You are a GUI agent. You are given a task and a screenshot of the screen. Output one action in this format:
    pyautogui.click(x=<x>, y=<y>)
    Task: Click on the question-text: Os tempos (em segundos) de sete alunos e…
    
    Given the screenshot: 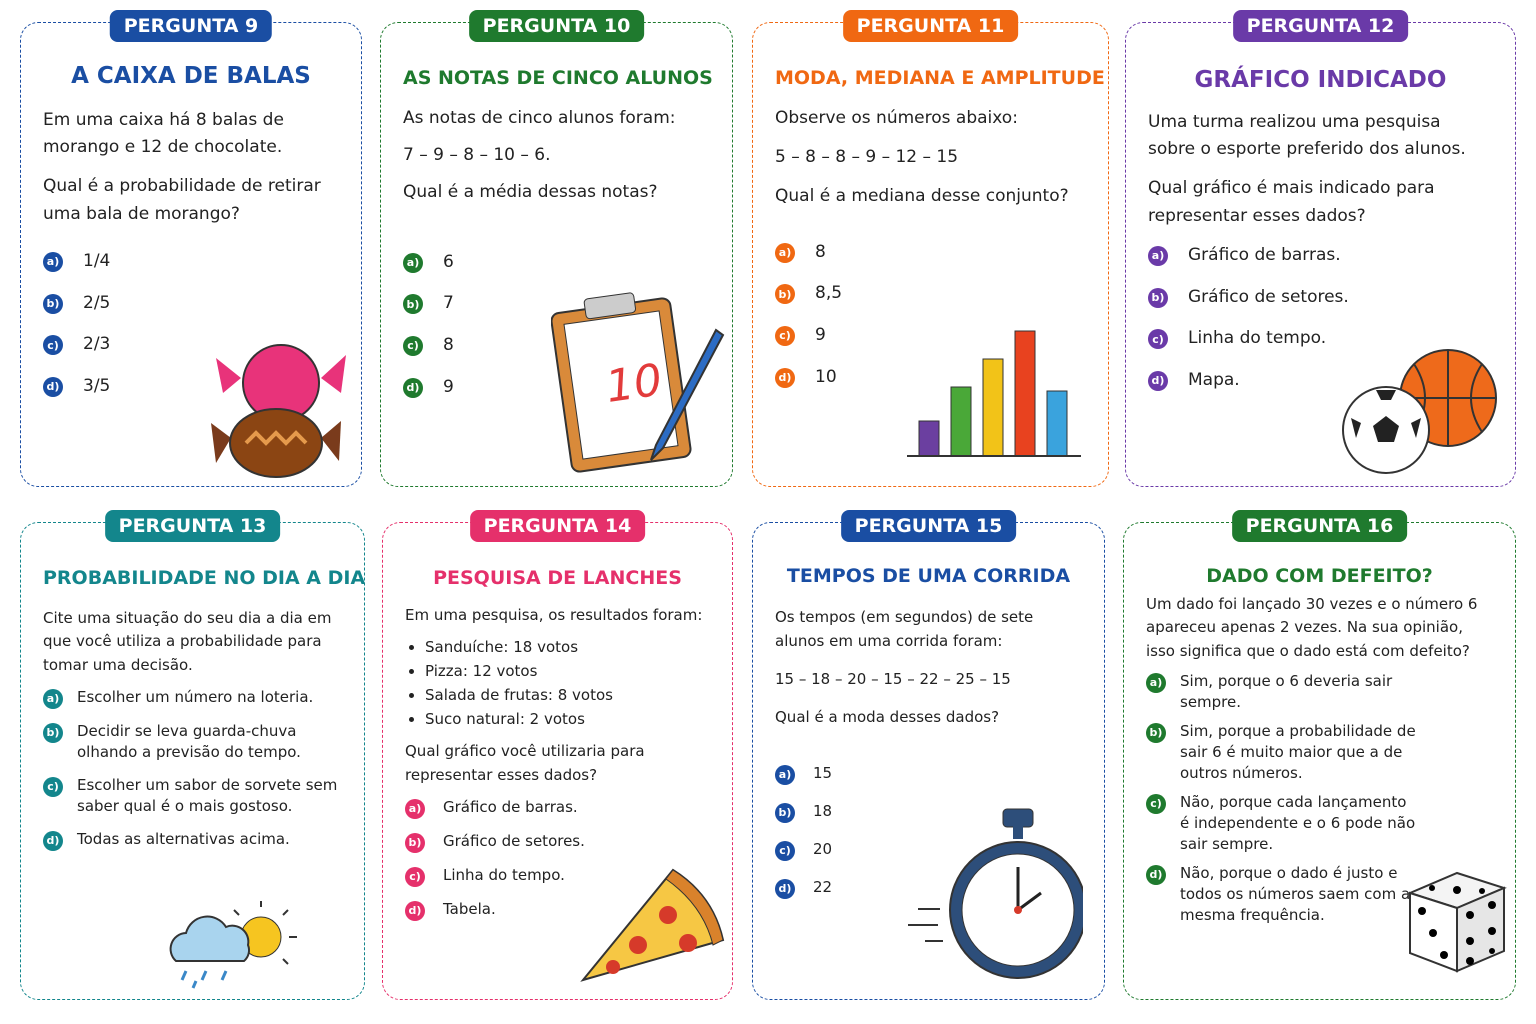 What is the action you would take?
    pyautogui.click(x=928, y=667)
    